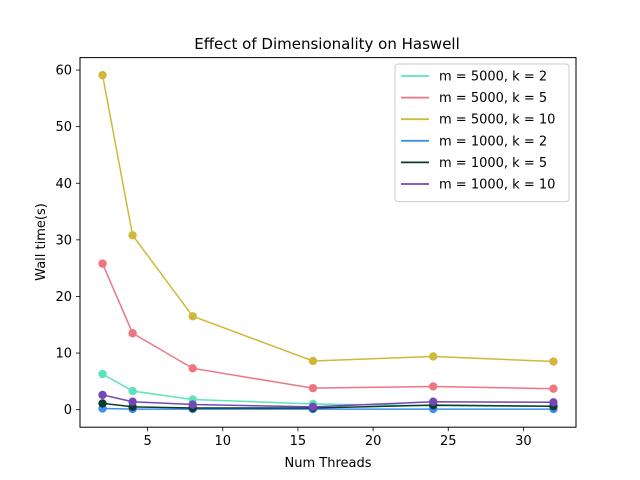  Describe the element at coordinates (223, 441) in the screenshot. I see `x-tick-label: 10` at that location.